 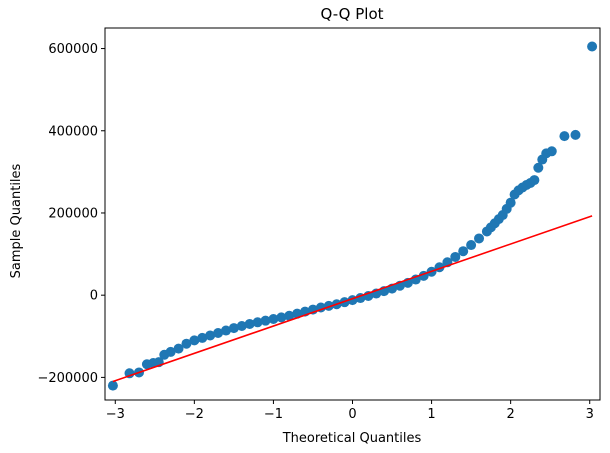 I want to click on x-tick-label: −2, so click(x=194, y=414).